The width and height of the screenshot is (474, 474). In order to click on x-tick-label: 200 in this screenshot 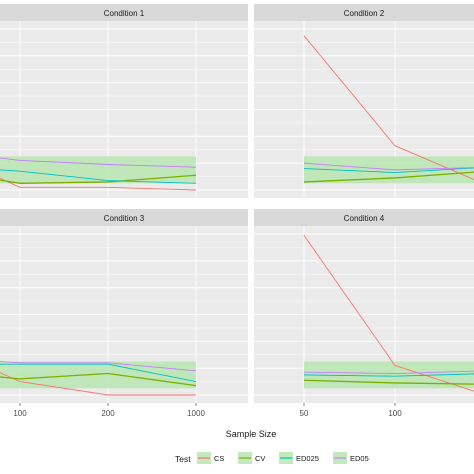, I will do `click(108, 413)`.